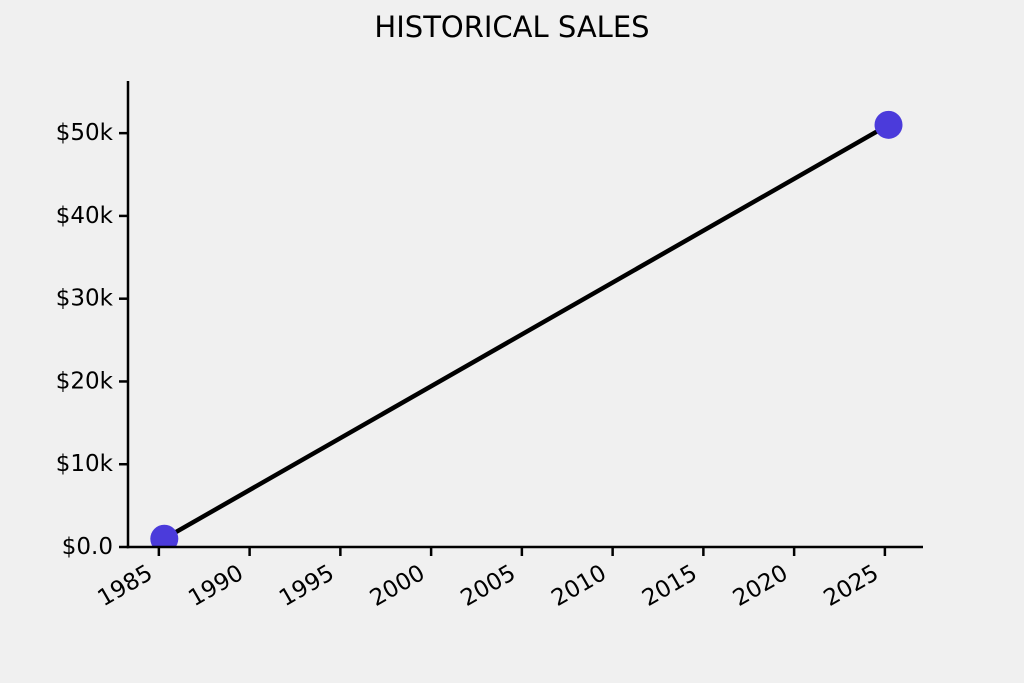  What do you see at coordinates (489, 586) in the screenshot?
I see `x-tick-label: 2005` at bounding box center [489, 586].